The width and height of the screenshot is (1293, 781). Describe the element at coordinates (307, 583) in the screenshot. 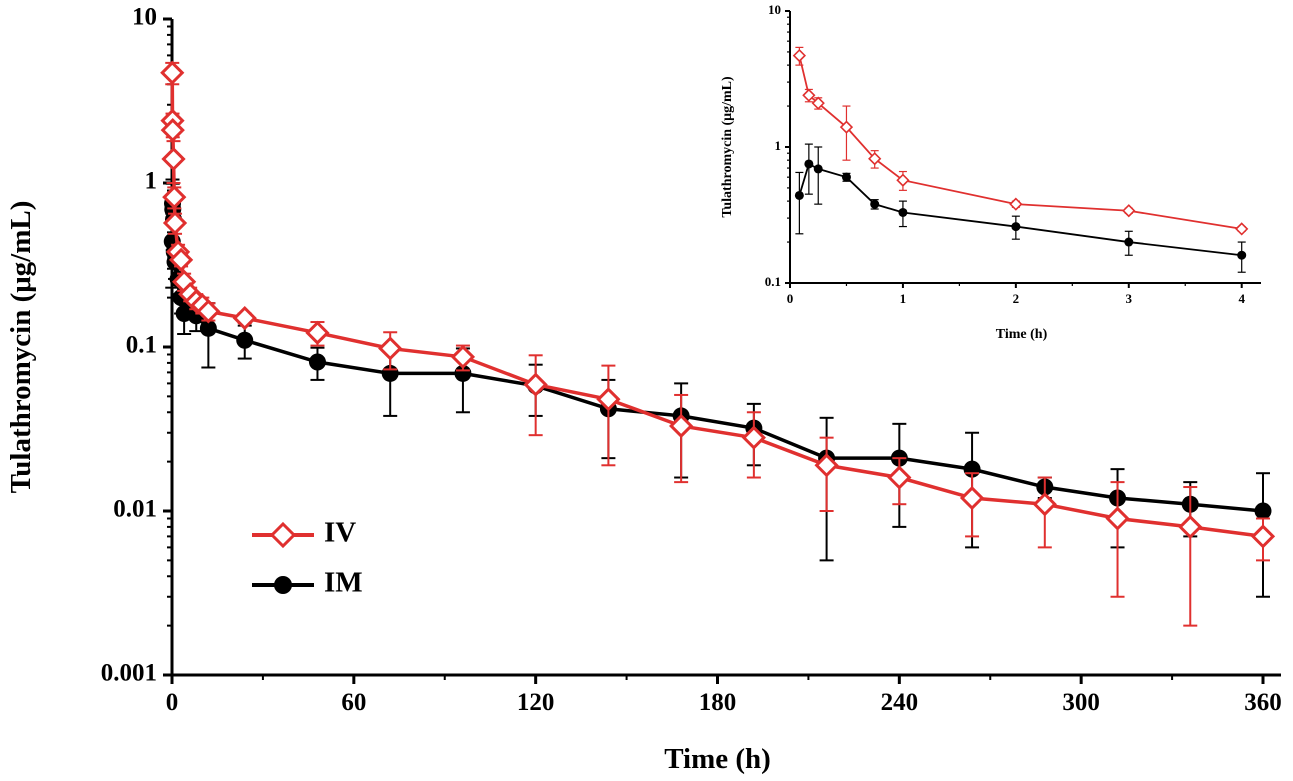

I see `legend-entry-im: IM` at that location.